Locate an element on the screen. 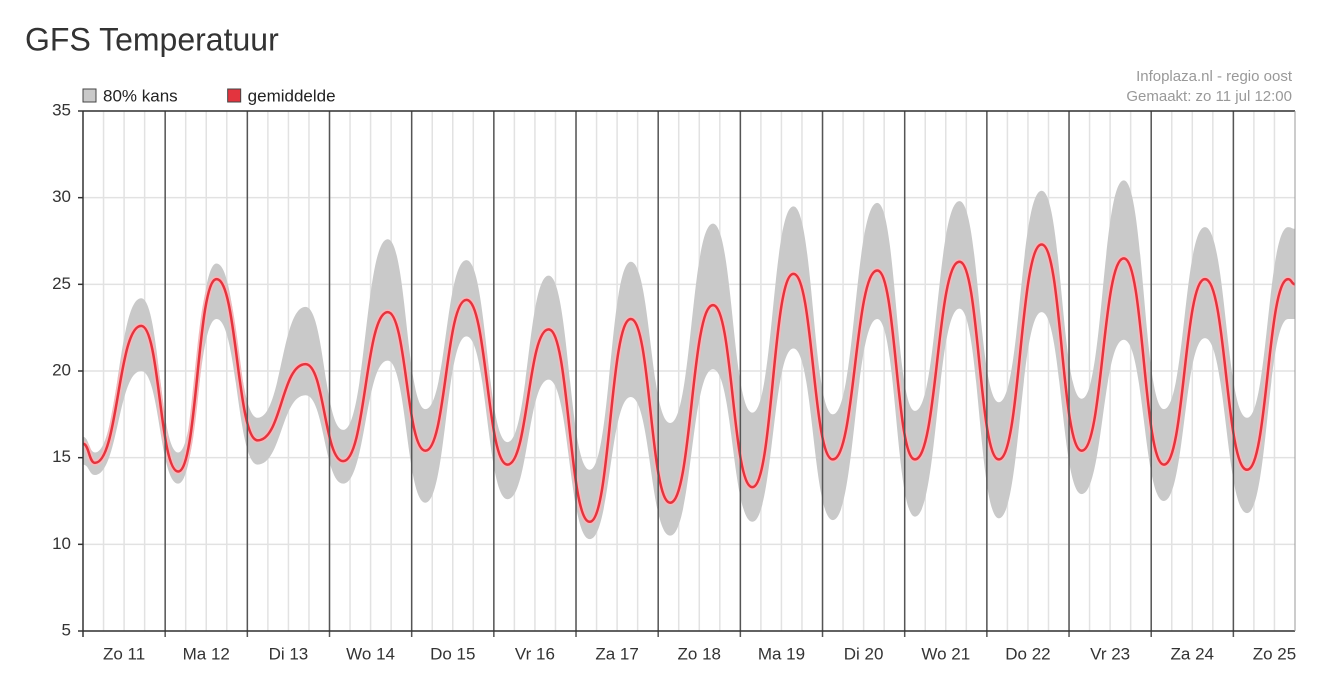 This screenshot has height=699, width=1339. y-tick-label: 30 is located at coordinates (61, 196).